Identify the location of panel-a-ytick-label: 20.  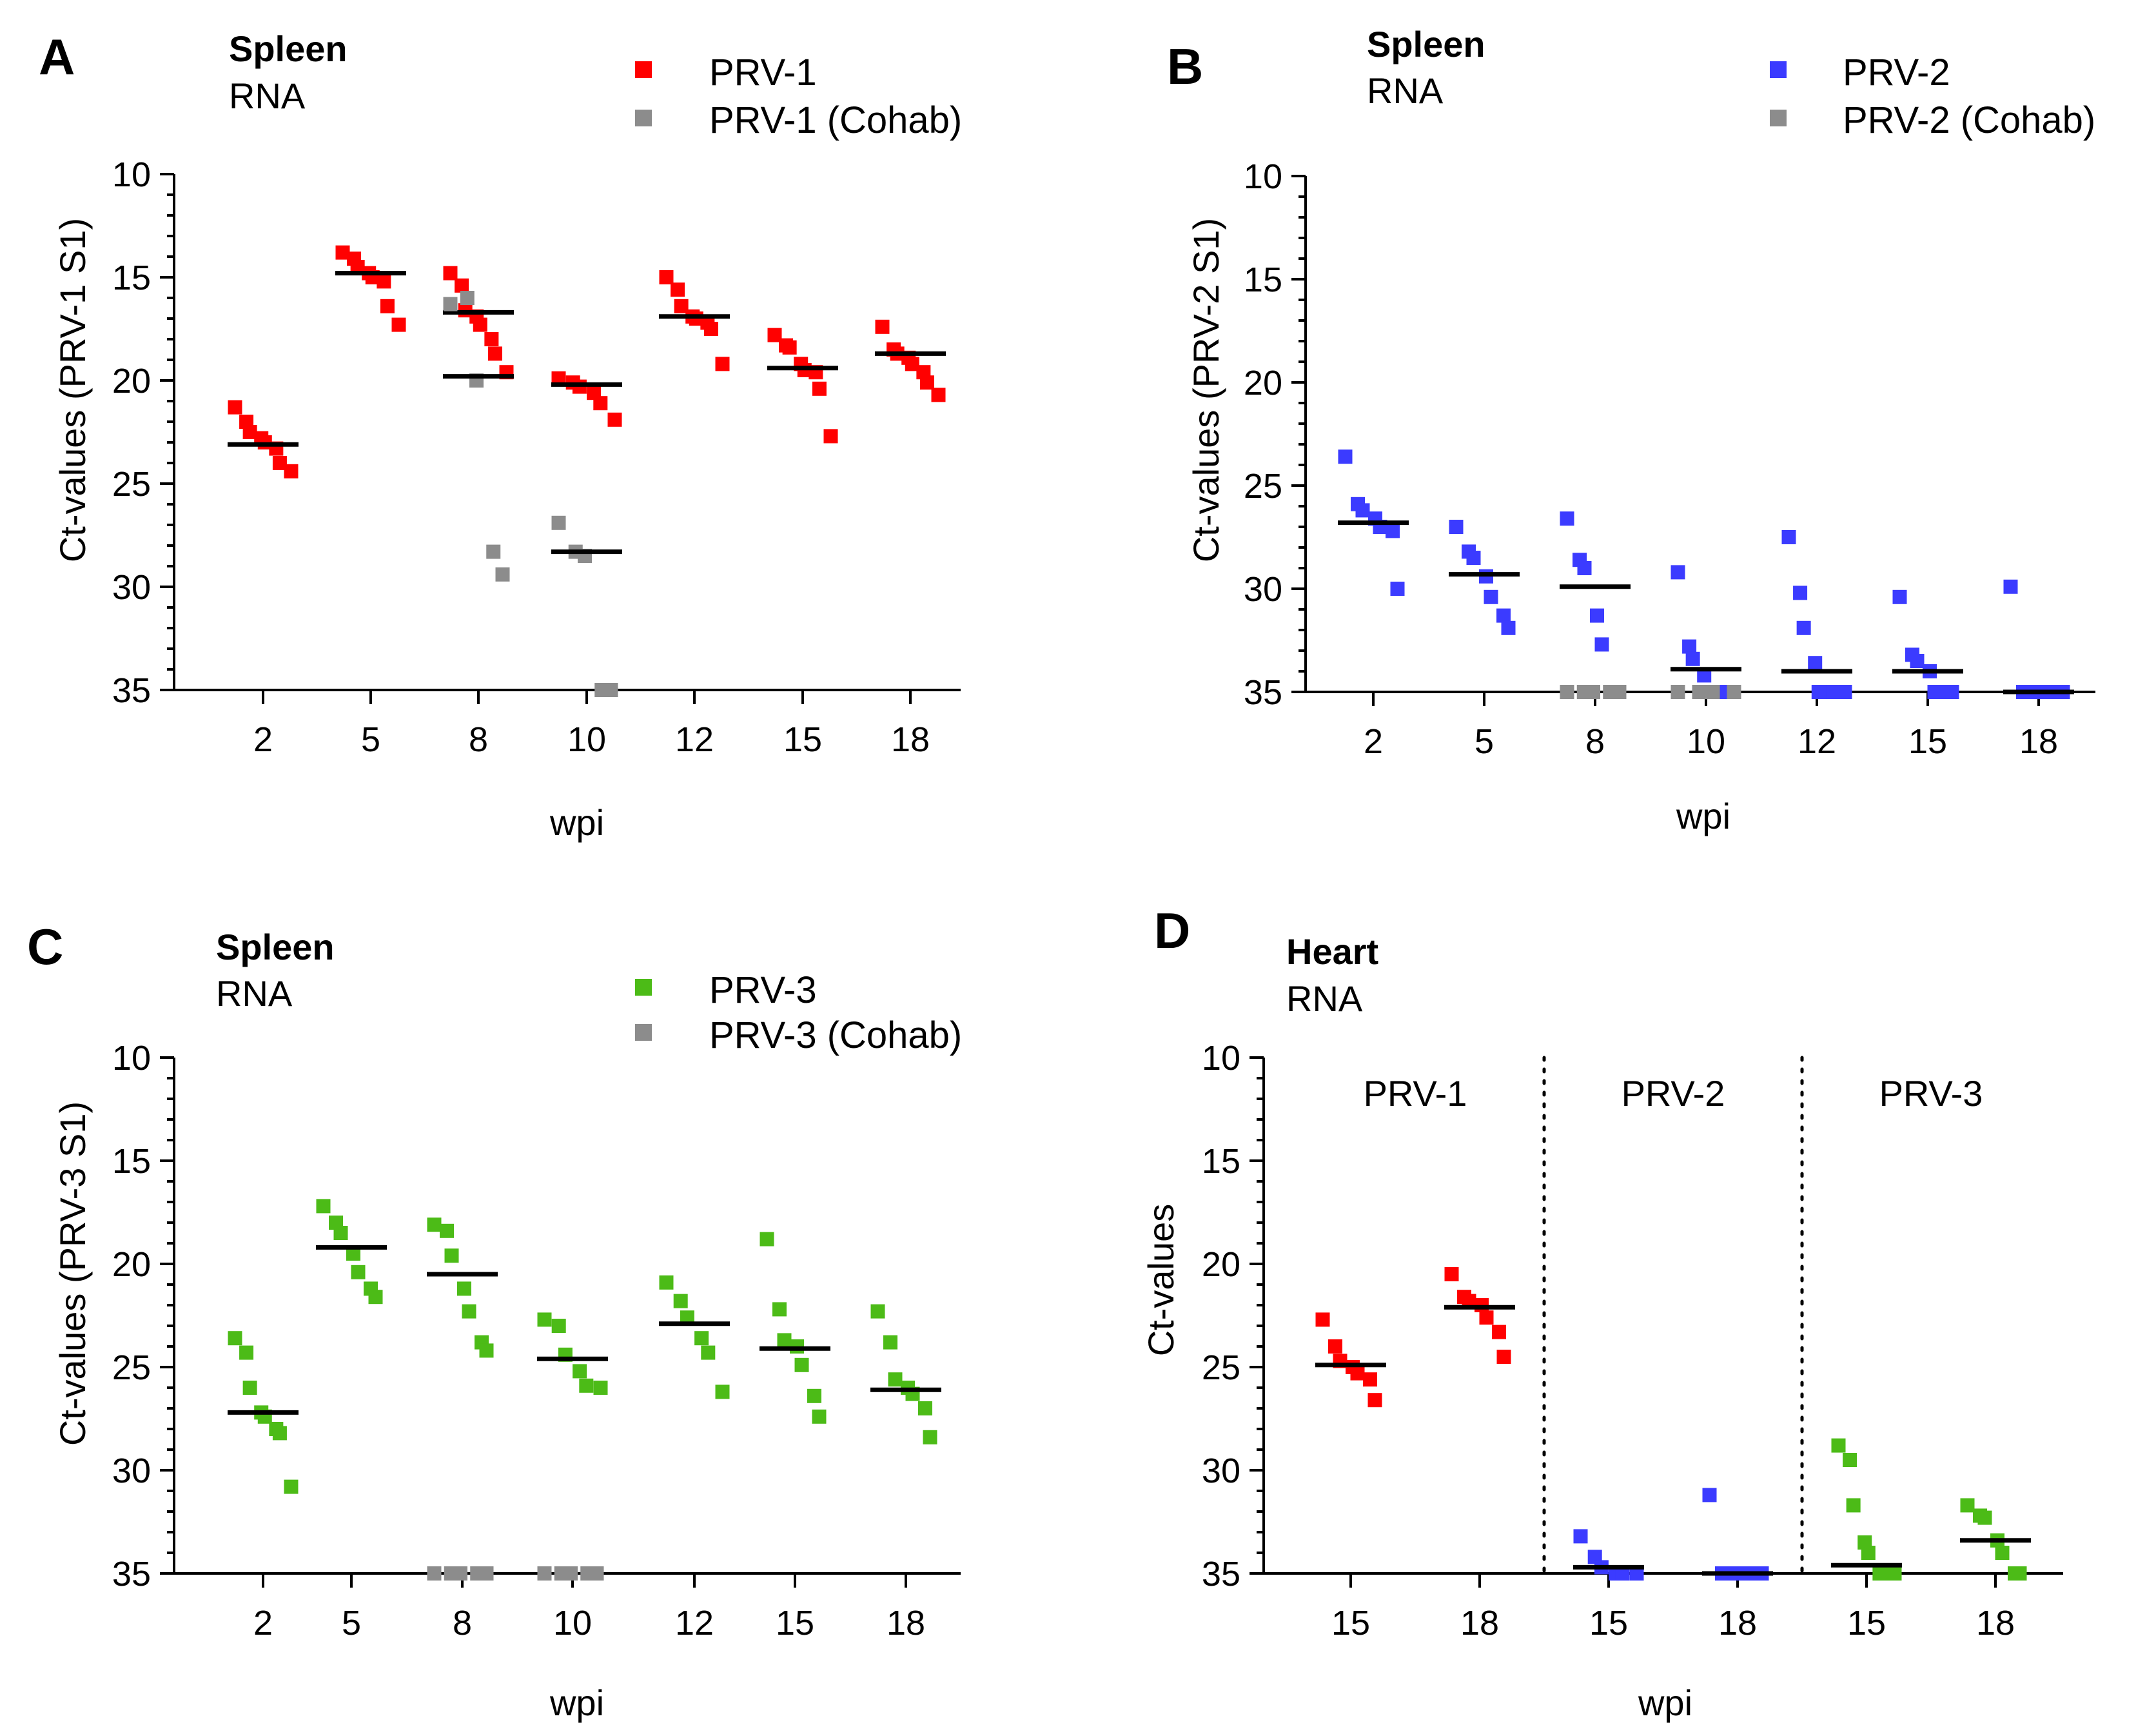
(131, 381).